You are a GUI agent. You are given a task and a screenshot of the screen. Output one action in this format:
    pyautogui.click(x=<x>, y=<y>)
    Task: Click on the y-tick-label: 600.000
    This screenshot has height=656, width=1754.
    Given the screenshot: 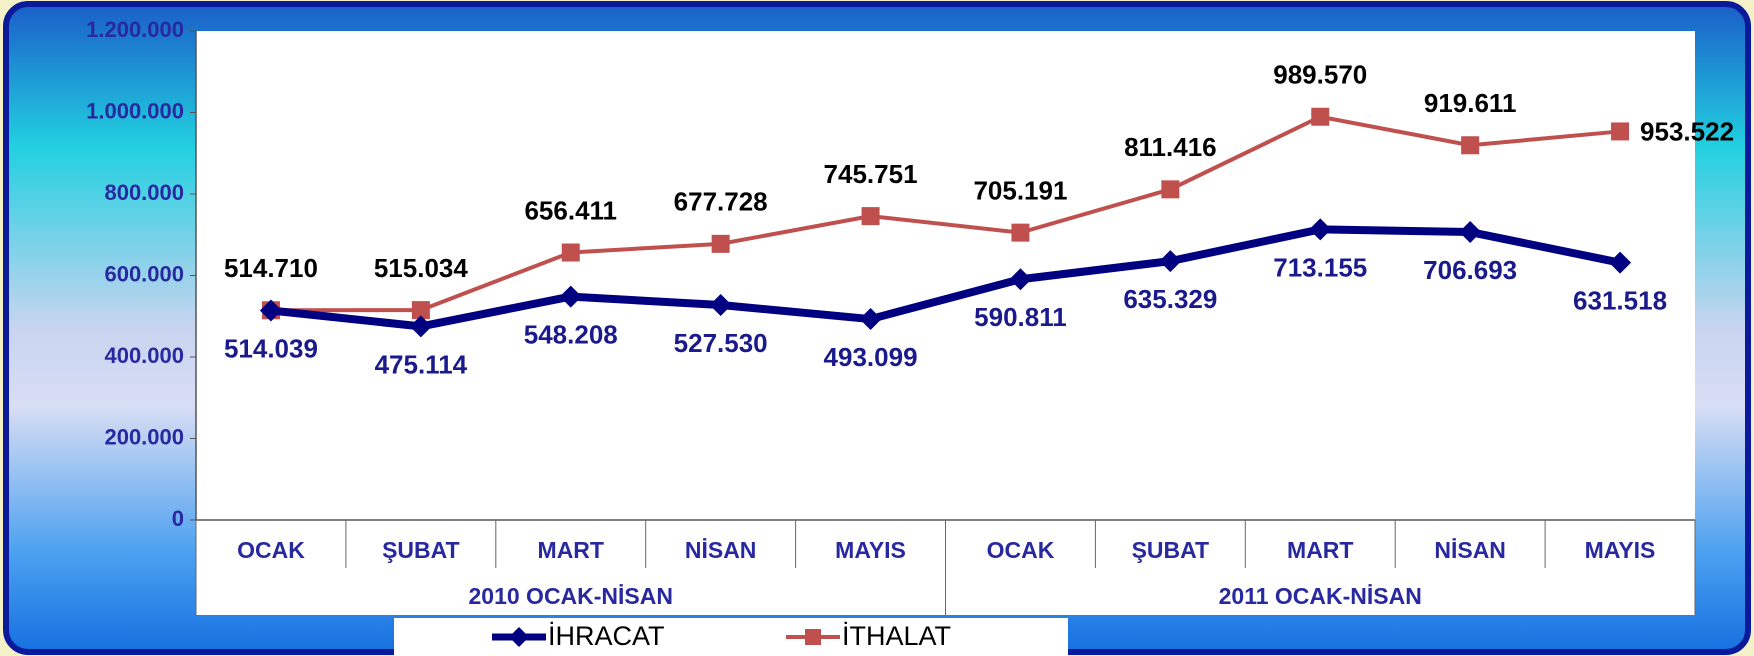 What is the action you would take?
    pyautogui.click(x=144, y=273)
    